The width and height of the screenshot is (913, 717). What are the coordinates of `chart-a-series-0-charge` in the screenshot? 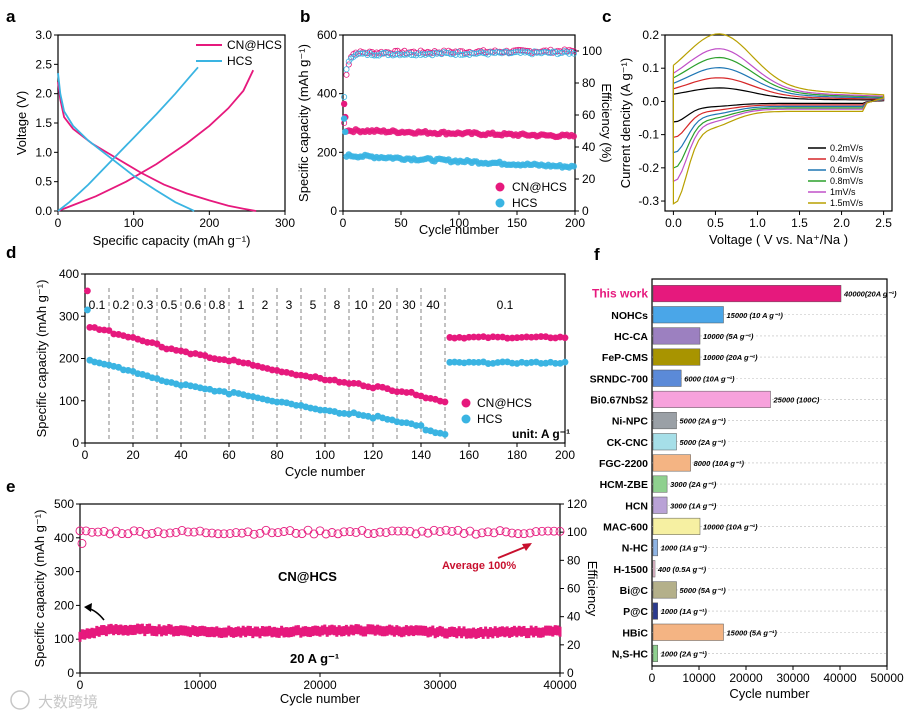 It's located at (156, 140).